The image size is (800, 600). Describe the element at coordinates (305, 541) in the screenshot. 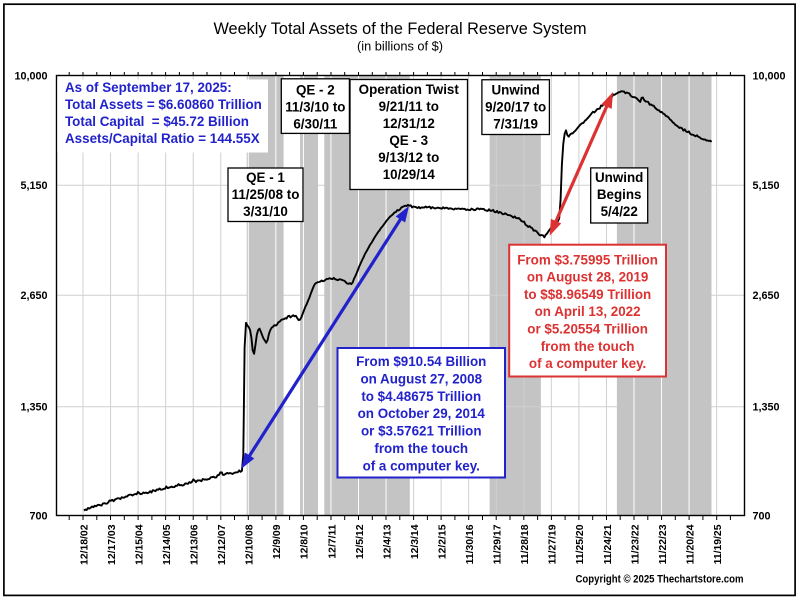

I see `svg-text: 12/8/10` at that location.